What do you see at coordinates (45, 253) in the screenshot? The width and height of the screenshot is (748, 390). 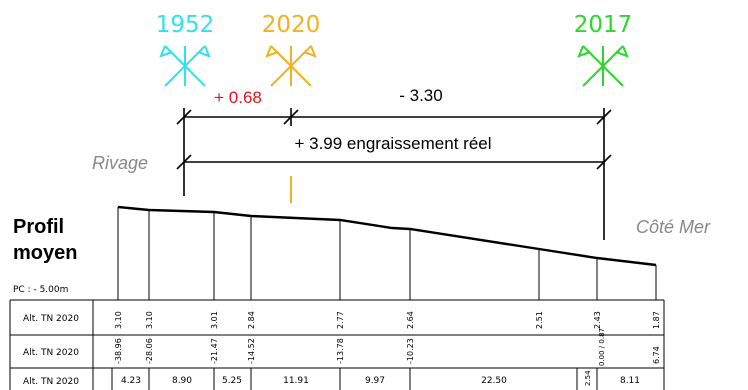 I see `profile-title-line2: moyen` at bounding box center [45, 253].